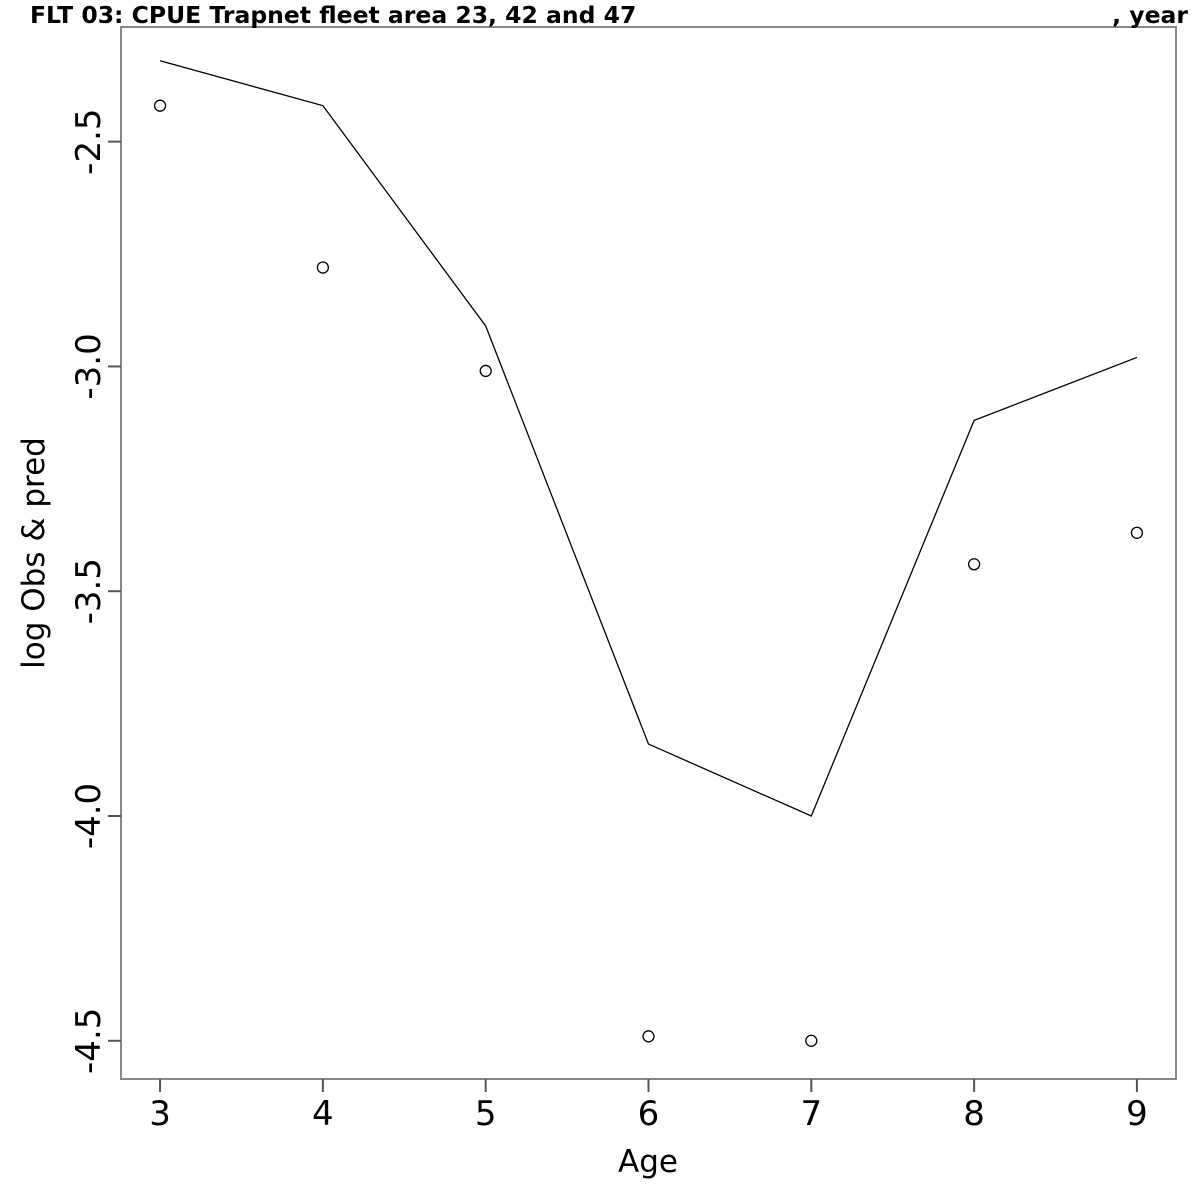 The width and height of the screenshot is (1200, 1200). What do you see at coordinates (649, 1114) in the screenshot?
I see `x-tick-label: 6` at bounding box center [649, 1114].